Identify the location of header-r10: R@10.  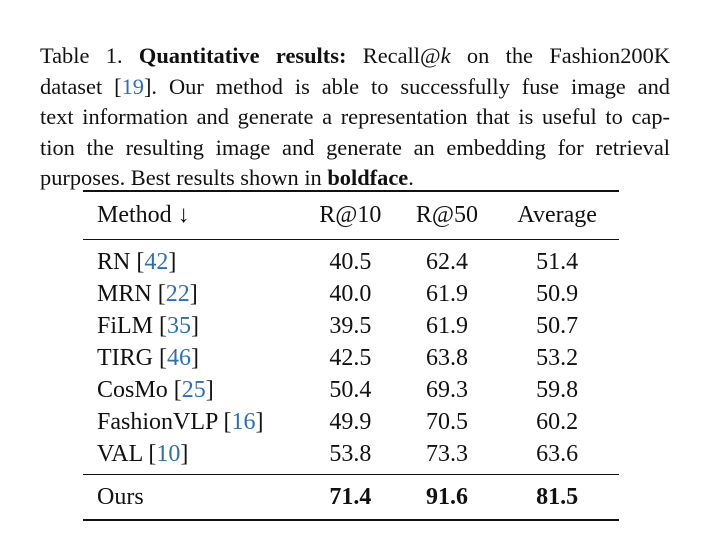
(350, 215).